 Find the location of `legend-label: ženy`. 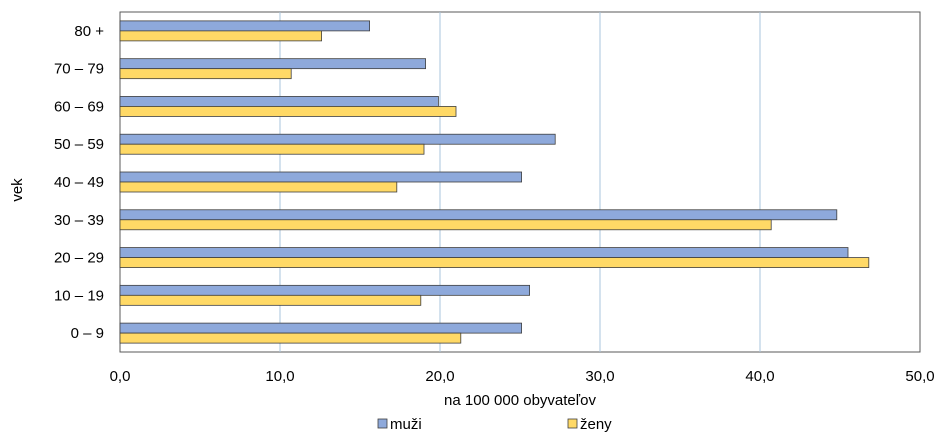

legend-label: ženy is located at coordinates (596, 424).